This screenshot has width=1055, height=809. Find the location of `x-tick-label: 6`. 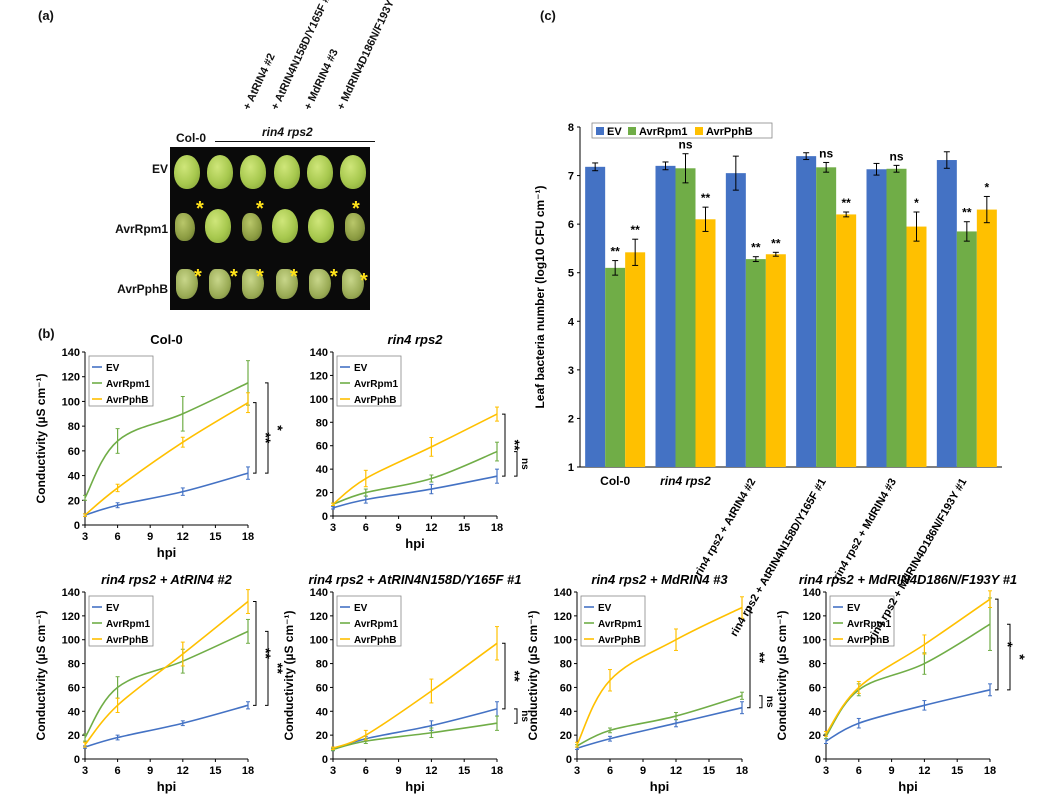

x-tick-label: 6 is located at coordinates (118, 537).